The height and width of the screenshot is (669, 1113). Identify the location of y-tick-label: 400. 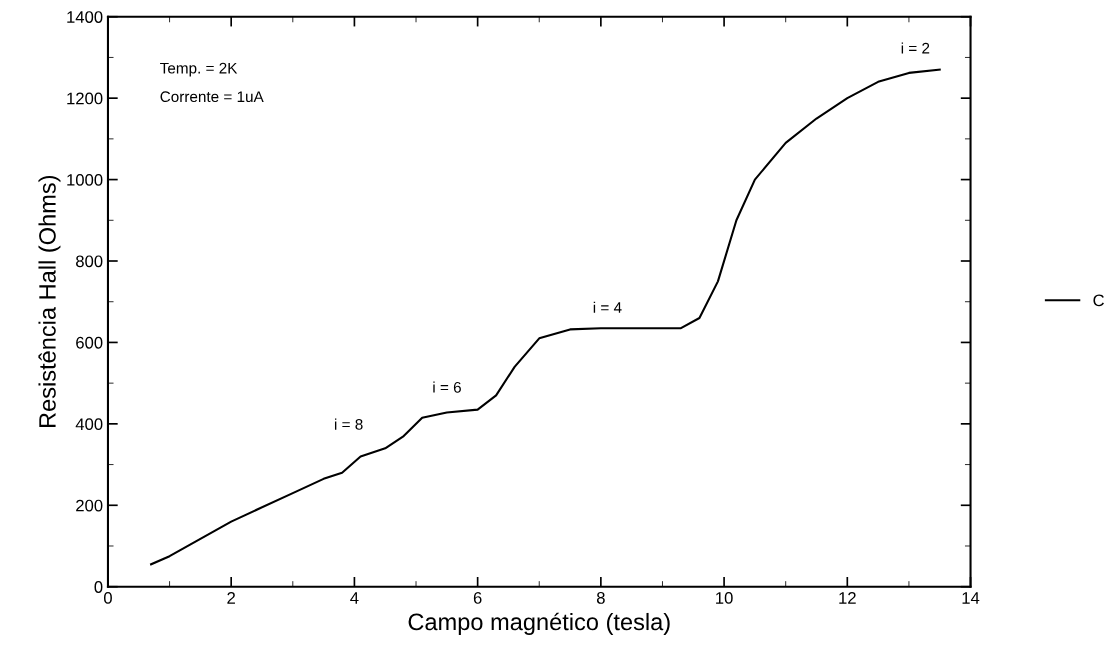
(89, 424).